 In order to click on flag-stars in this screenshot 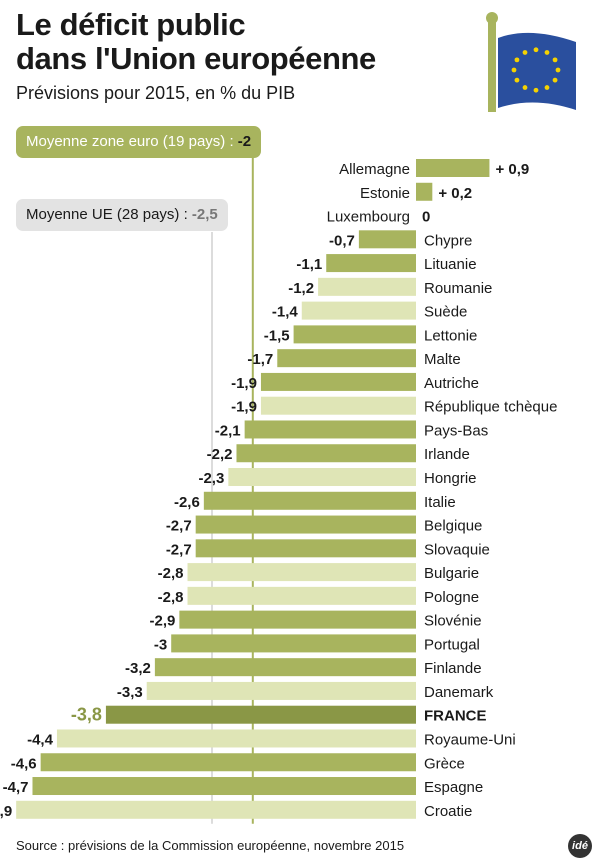, I will do `click(536, 70)`.